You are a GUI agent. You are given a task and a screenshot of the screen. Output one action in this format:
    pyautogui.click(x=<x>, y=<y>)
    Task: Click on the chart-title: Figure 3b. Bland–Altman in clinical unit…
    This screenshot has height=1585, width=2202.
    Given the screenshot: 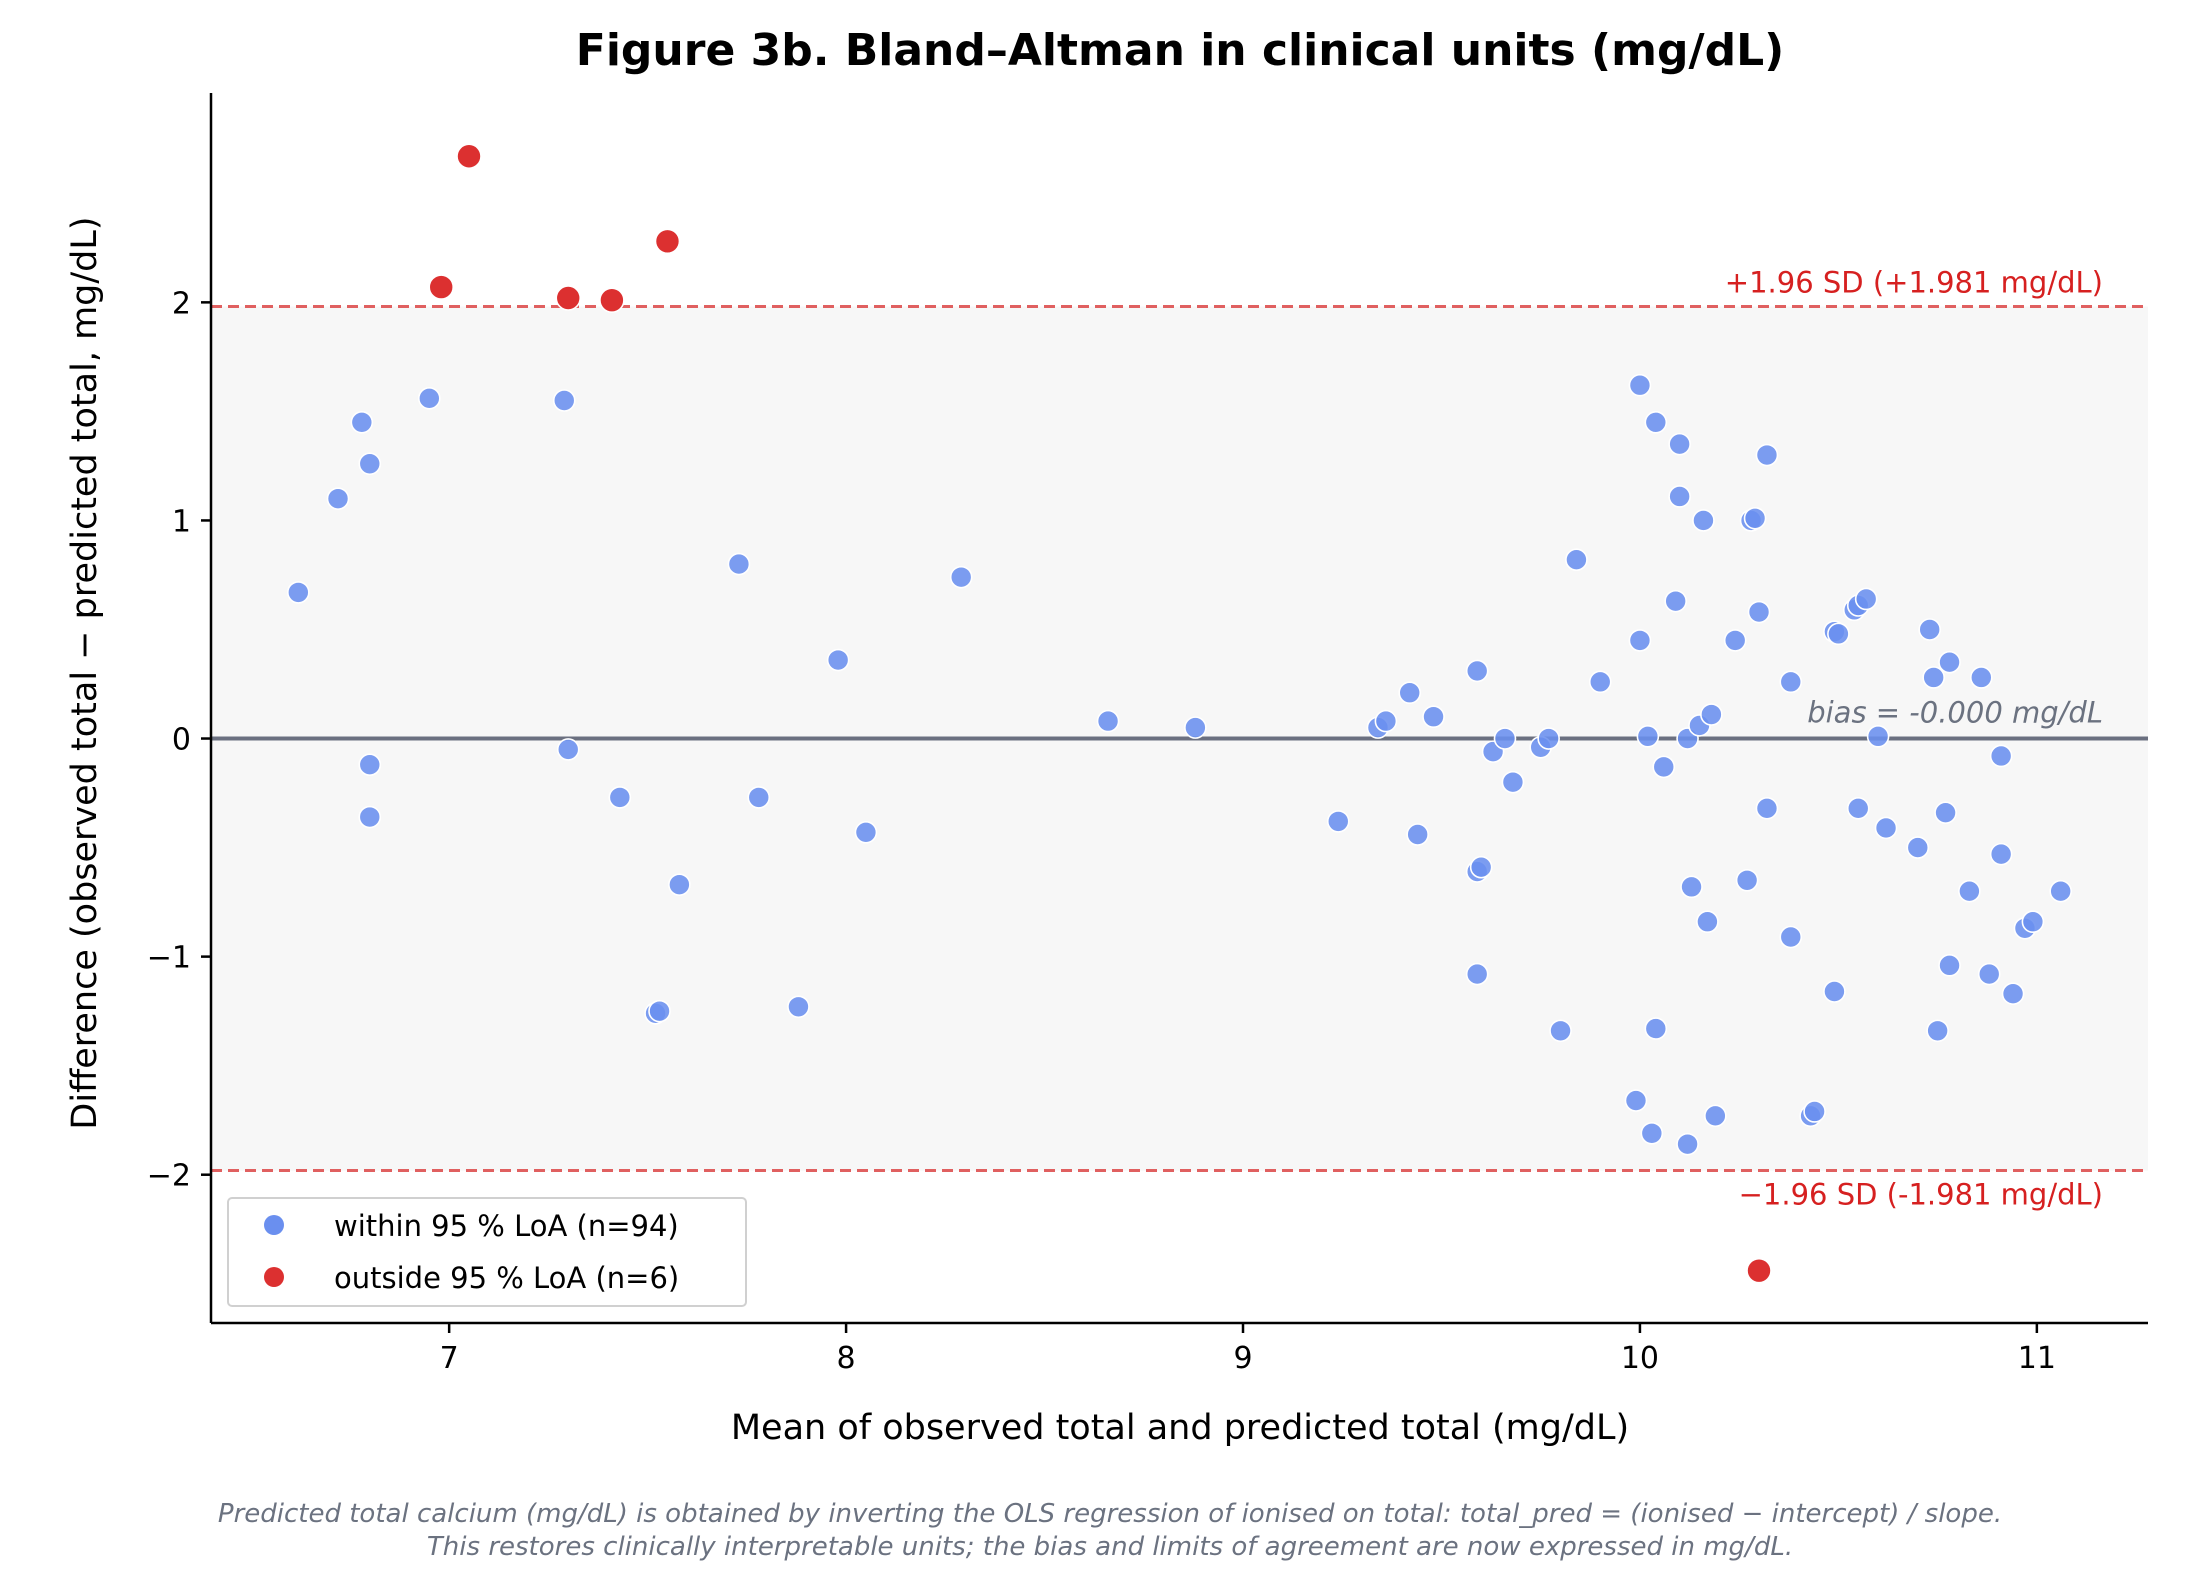 What is the action you would take?
    pyautogui.click(x=1180, y=50)
    